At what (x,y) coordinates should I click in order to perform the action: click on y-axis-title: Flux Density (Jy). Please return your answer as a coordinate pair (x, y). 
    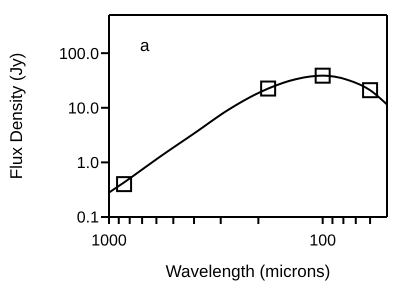
    Looking at the image, I should click on (16, 116).